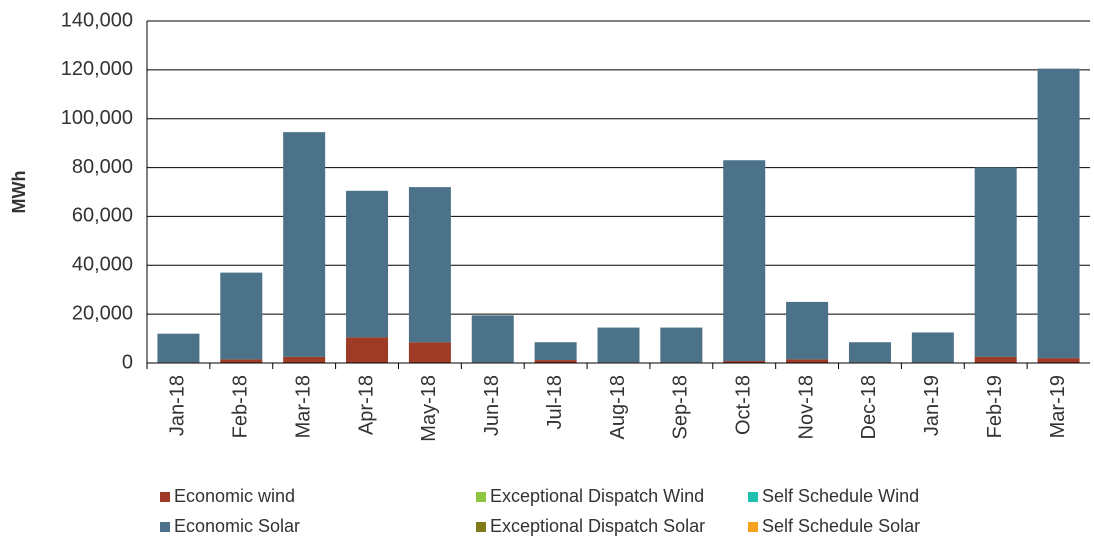 The width and height of the screenshot is (1094, 547). Describe the element at coordinates (241, 406) in the screenshot. I see `x-tick-label: Feb-18` at that location.